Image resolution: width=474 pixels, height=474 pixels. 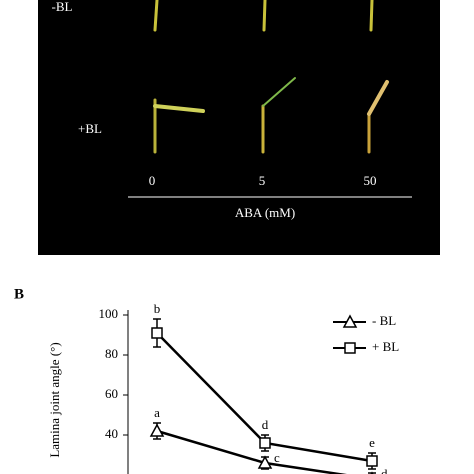 What do you see at coordinates (62, 7) in the screenshot?
I see `row-label: -BL` at bounding box center [62, 7].